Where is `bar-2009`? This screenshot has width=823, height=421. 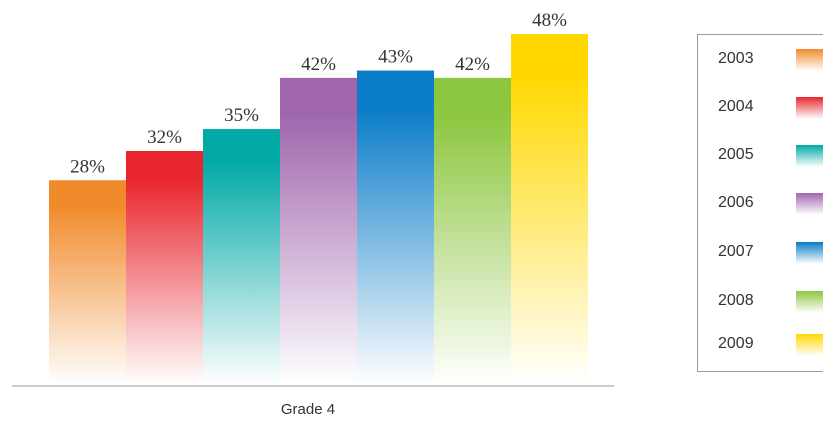 bar-2009 is located at coordinates (549, 209).